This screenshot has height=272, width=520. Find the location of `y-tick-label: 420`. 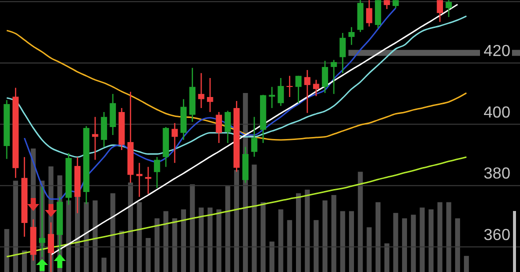

y-tick-label: 420 is located at coordinates (497, 51).